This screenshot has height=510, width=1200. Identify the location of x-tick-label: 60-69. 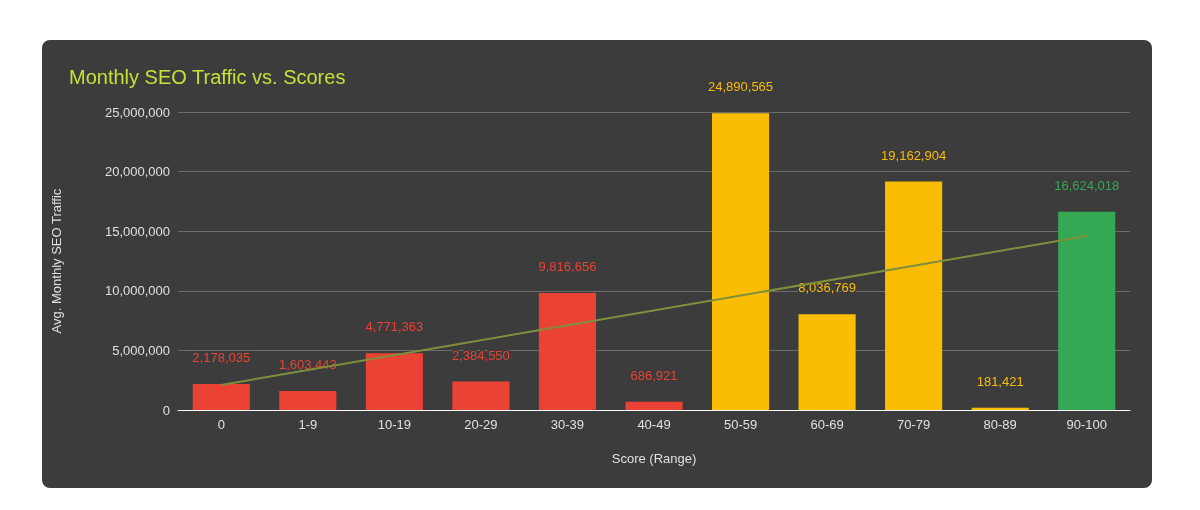
(827, 424).